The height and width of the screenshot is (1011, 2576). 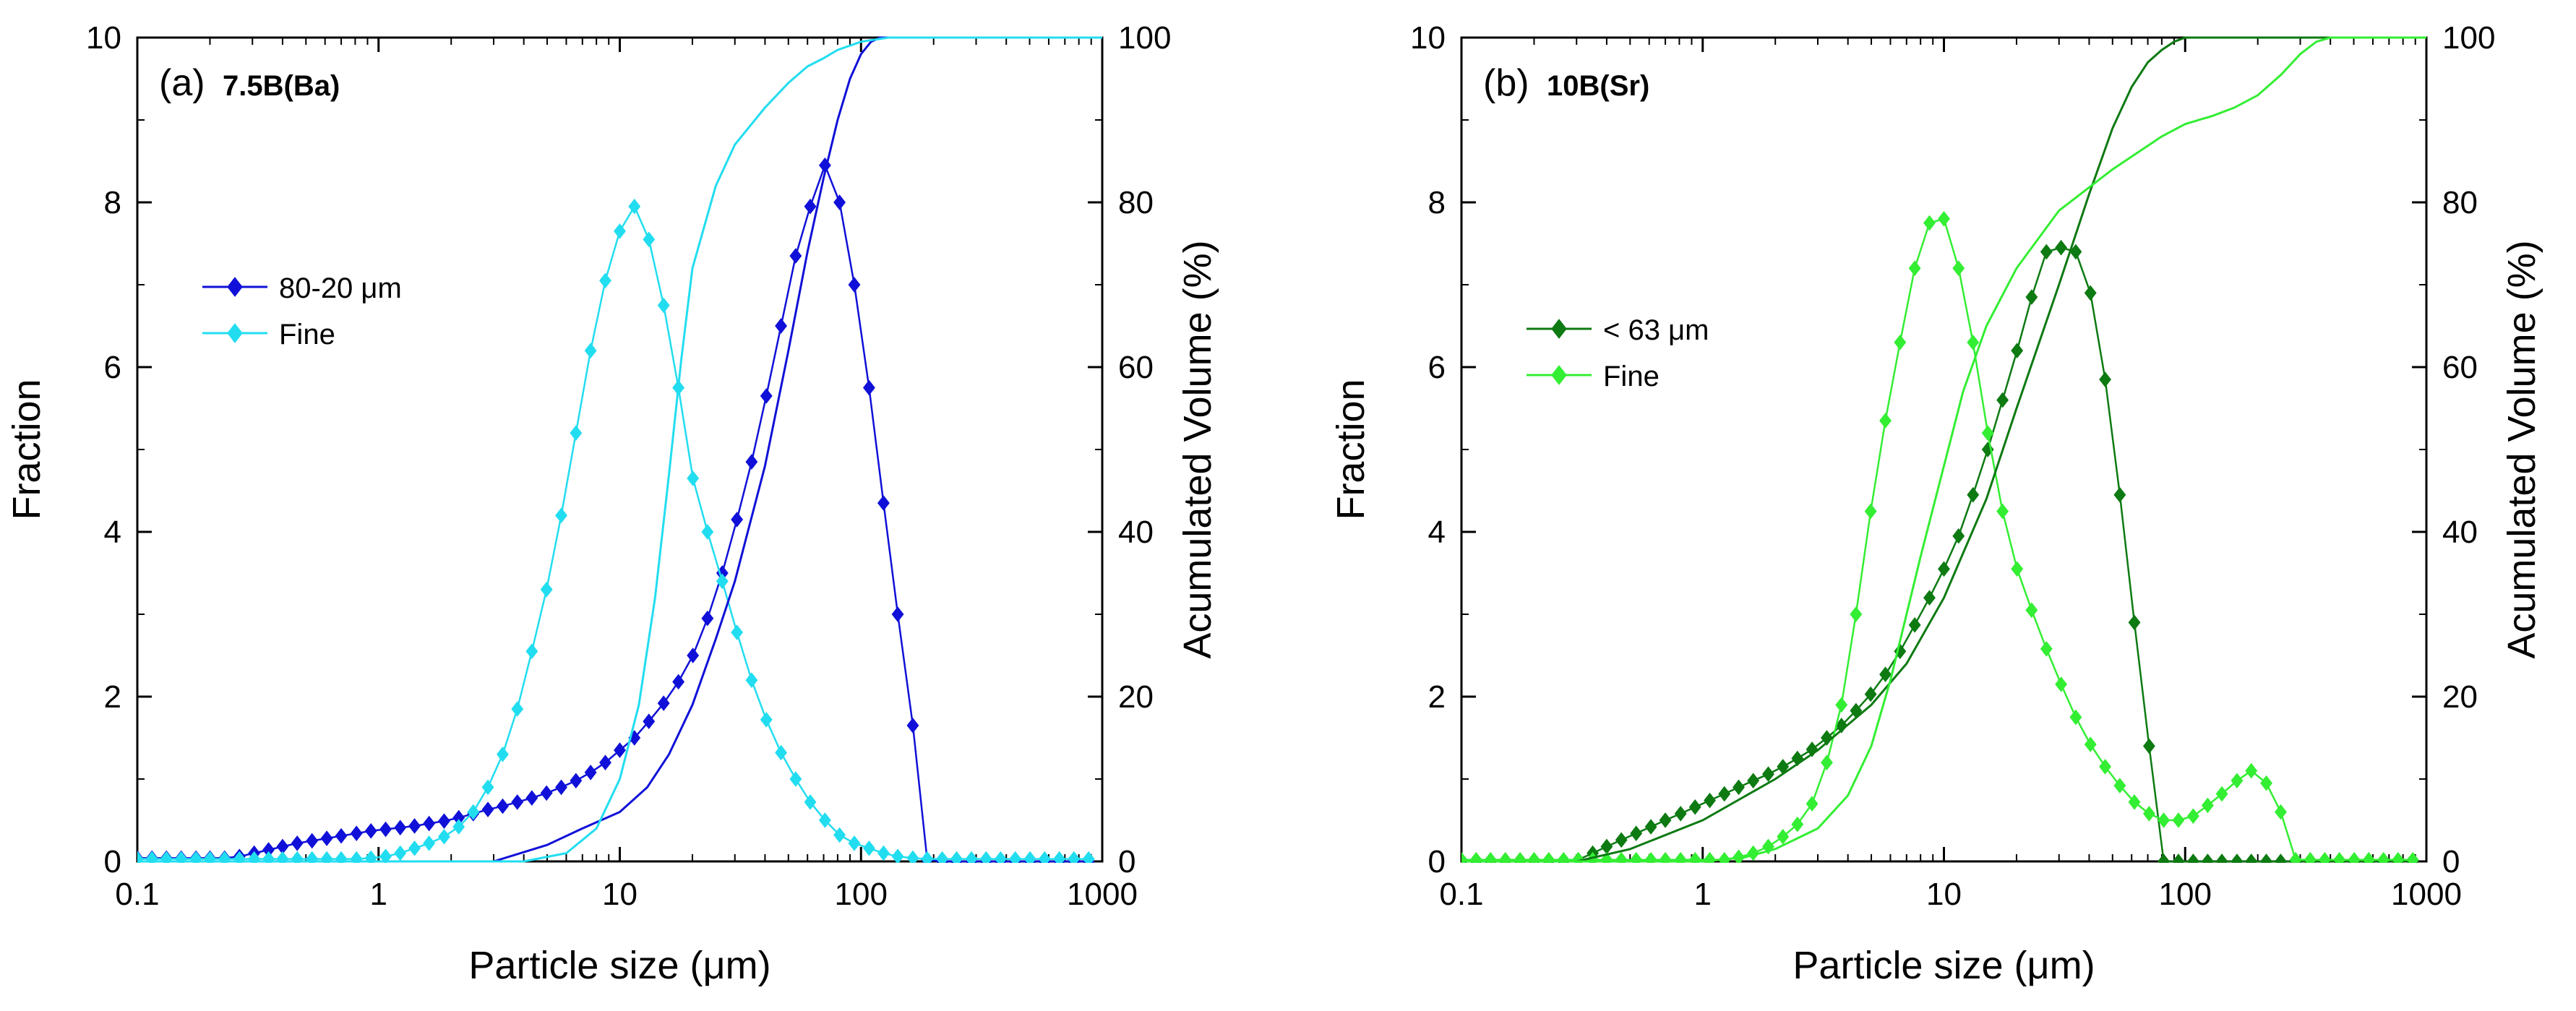 I want to click on y-tick-label: 2, so click(x=113, y=697).